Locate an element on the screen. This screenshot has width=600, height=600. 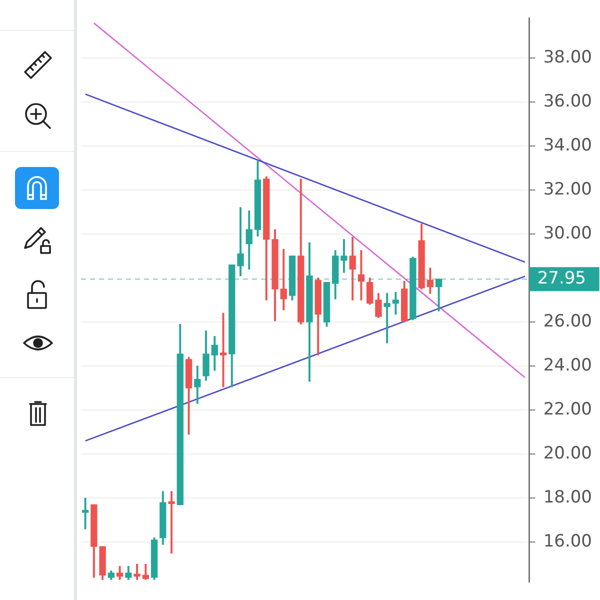
y-tick-label: 32.00 is located at coordinates (567, 189).